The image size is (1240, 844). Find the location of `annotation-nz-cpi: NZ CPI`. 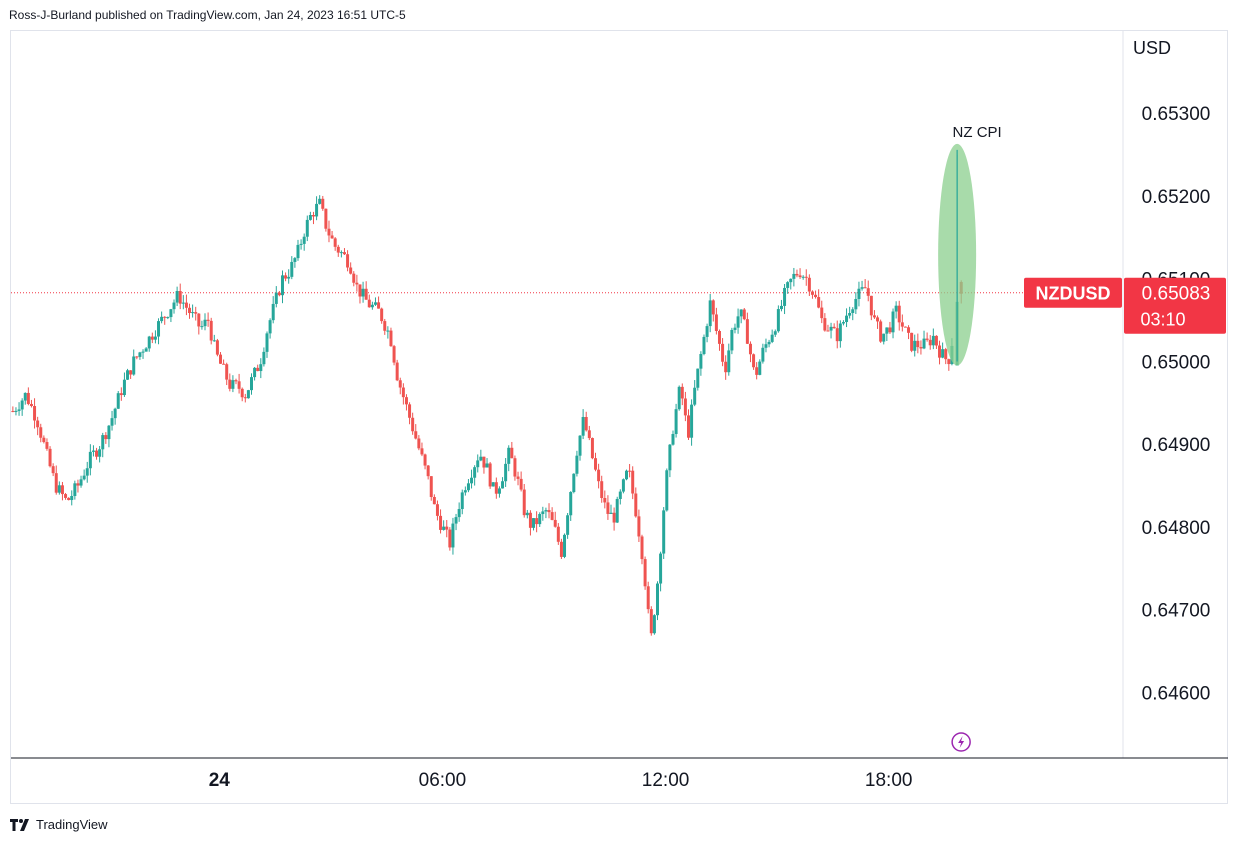

annotation-nz-cpi: NZ CPI is located at coordinates (977, 132).